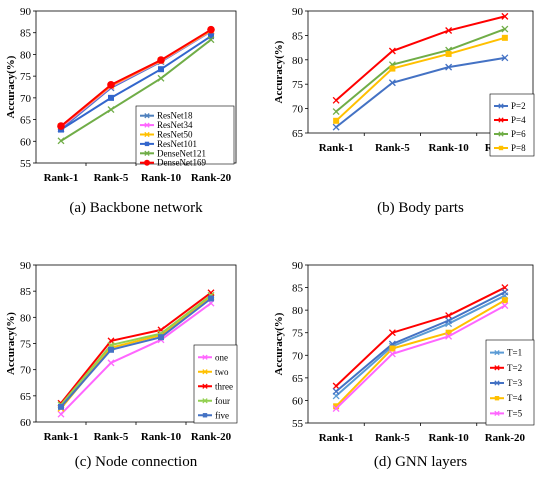  I want to click on series-T=2, so click(420, 337).